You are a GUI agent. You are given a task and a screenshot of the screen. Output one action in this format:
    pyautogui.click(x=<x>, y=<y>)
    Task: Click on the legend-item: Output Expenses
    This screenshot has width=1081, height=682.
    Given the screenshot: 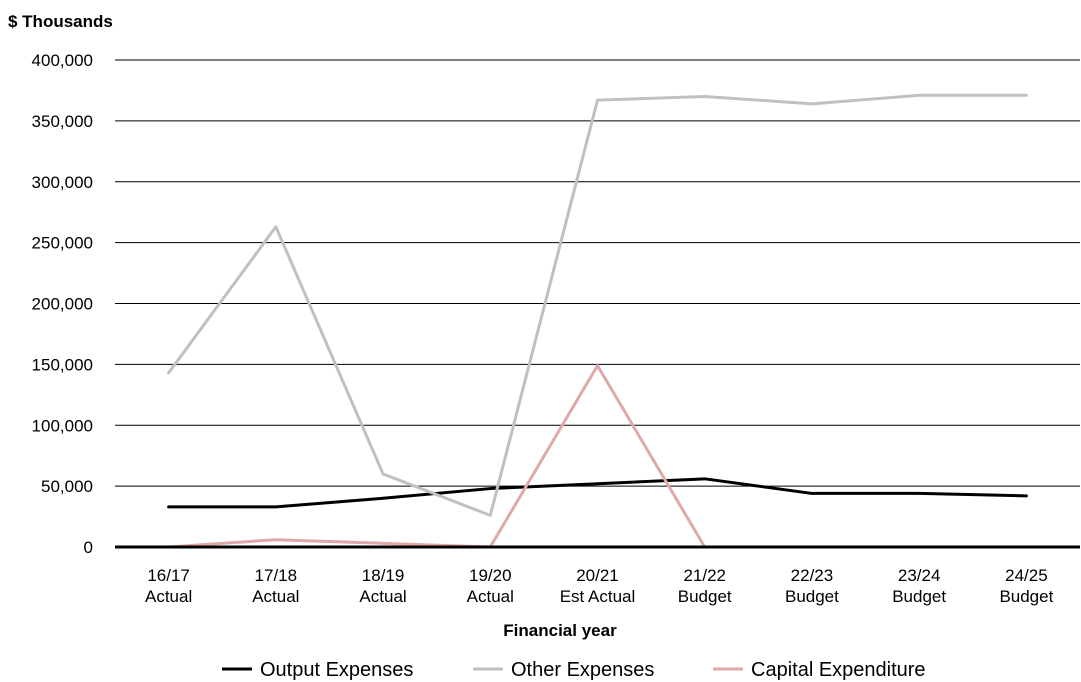 What is the action you would take?
    pyautogui.click(x=317, y=670)
    